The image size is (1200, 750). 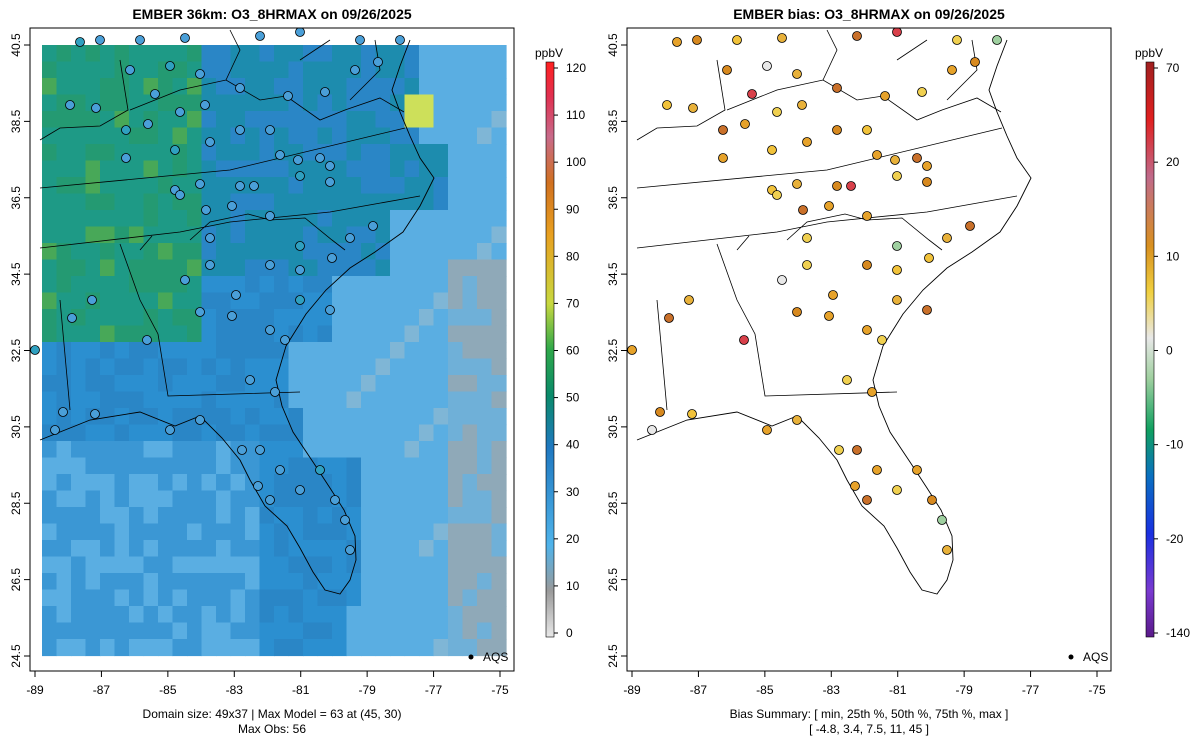 I want to click on colorbar-tick-label: 90, so click(x=573, y=209).